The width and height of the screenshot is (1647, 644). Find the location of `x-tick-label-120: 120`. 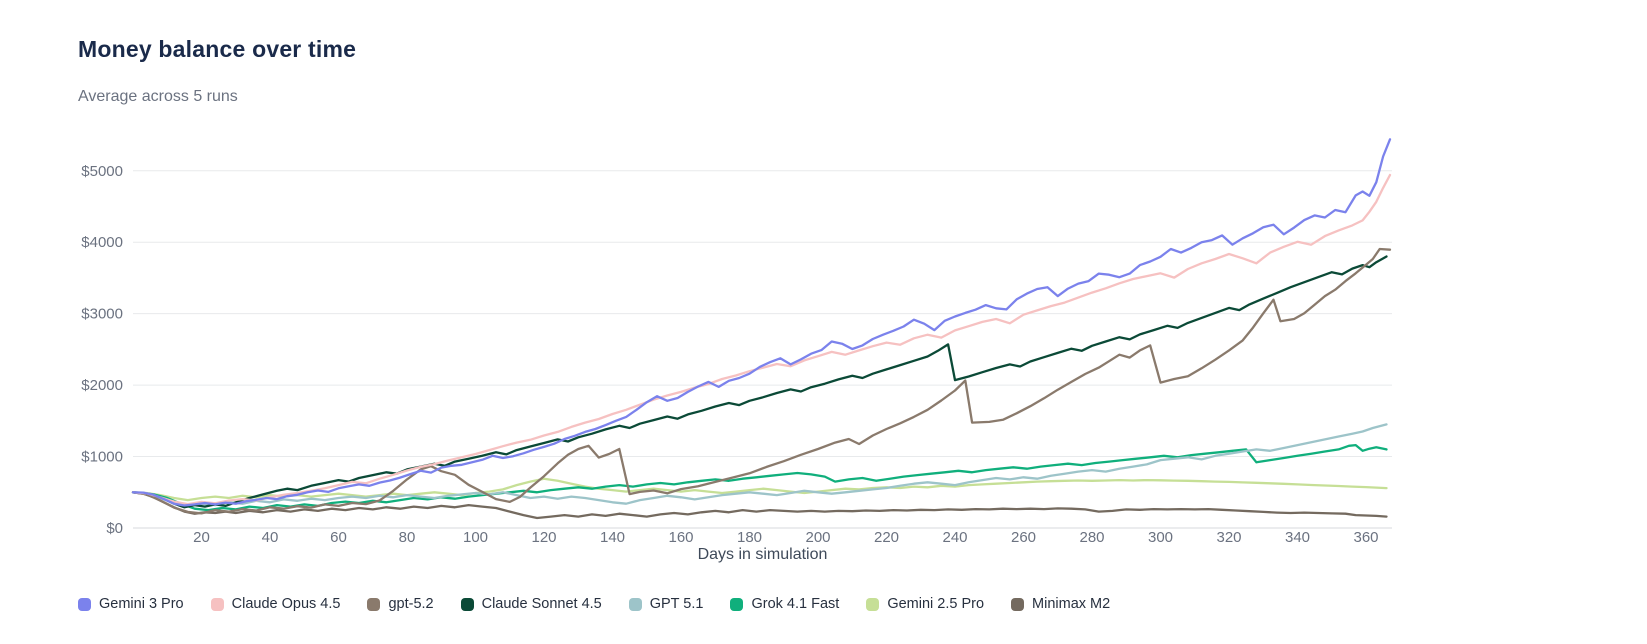

x-tick-label-120: 120 is located at coordinates (543, 537).